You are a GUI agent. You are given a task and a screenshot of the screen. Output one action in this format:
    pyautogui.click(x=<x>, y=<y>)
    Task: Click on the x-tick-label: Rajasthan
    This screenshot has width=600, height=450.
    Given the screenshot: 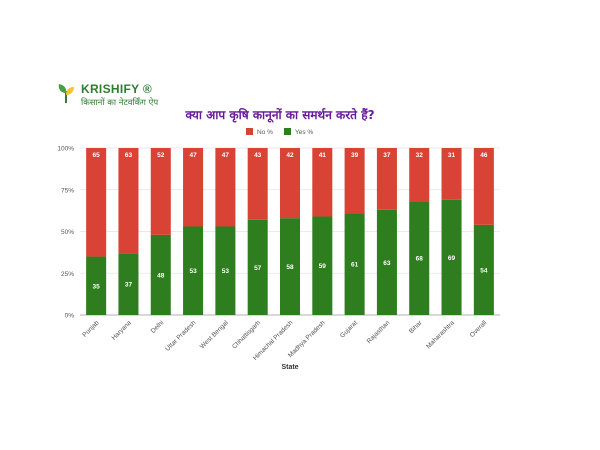 What is the action you would take?
    pyautogui.click(x=379, y=332)
    